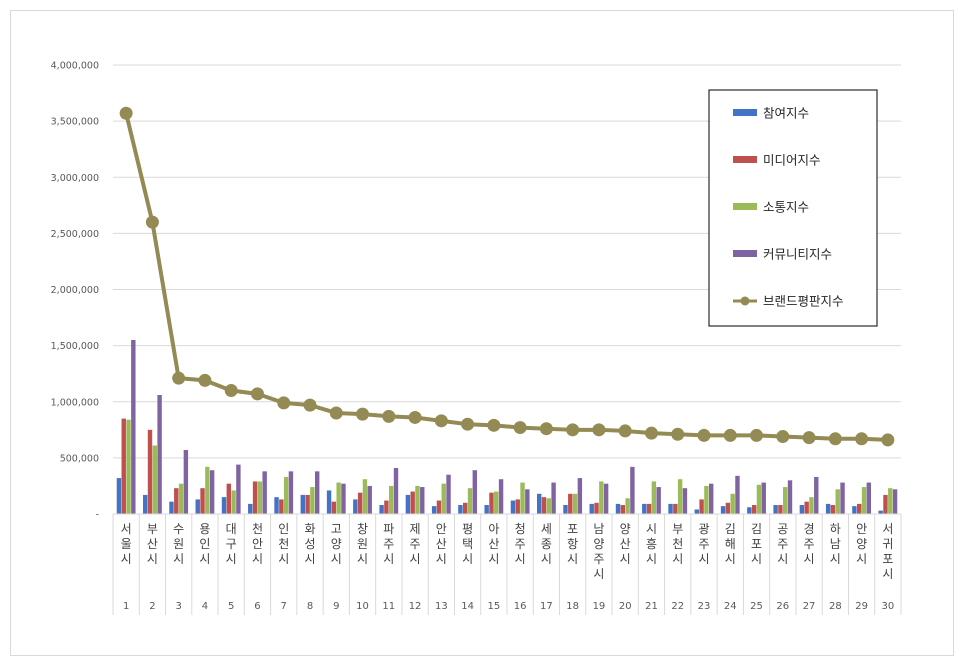 This screenshot has width=966, height=668. Describe the element at coordinates (546, 606) in the screenshot. I see `x-rank-label: 17` at that location.